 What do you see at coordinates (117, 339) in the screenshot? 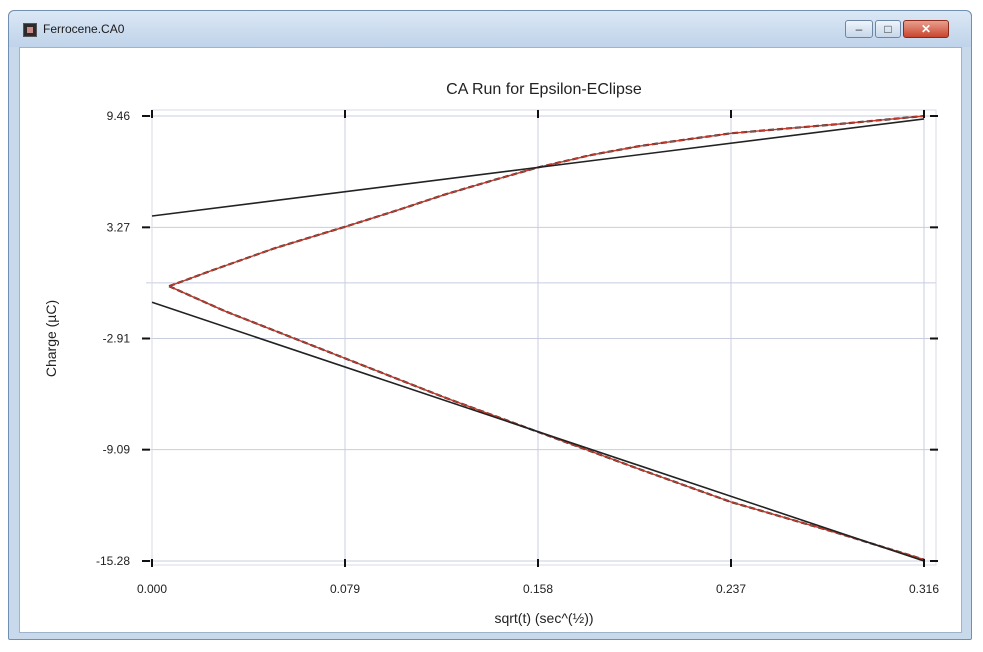
I see `y-tick-label: -2.91` at bounding box center [117, 339].